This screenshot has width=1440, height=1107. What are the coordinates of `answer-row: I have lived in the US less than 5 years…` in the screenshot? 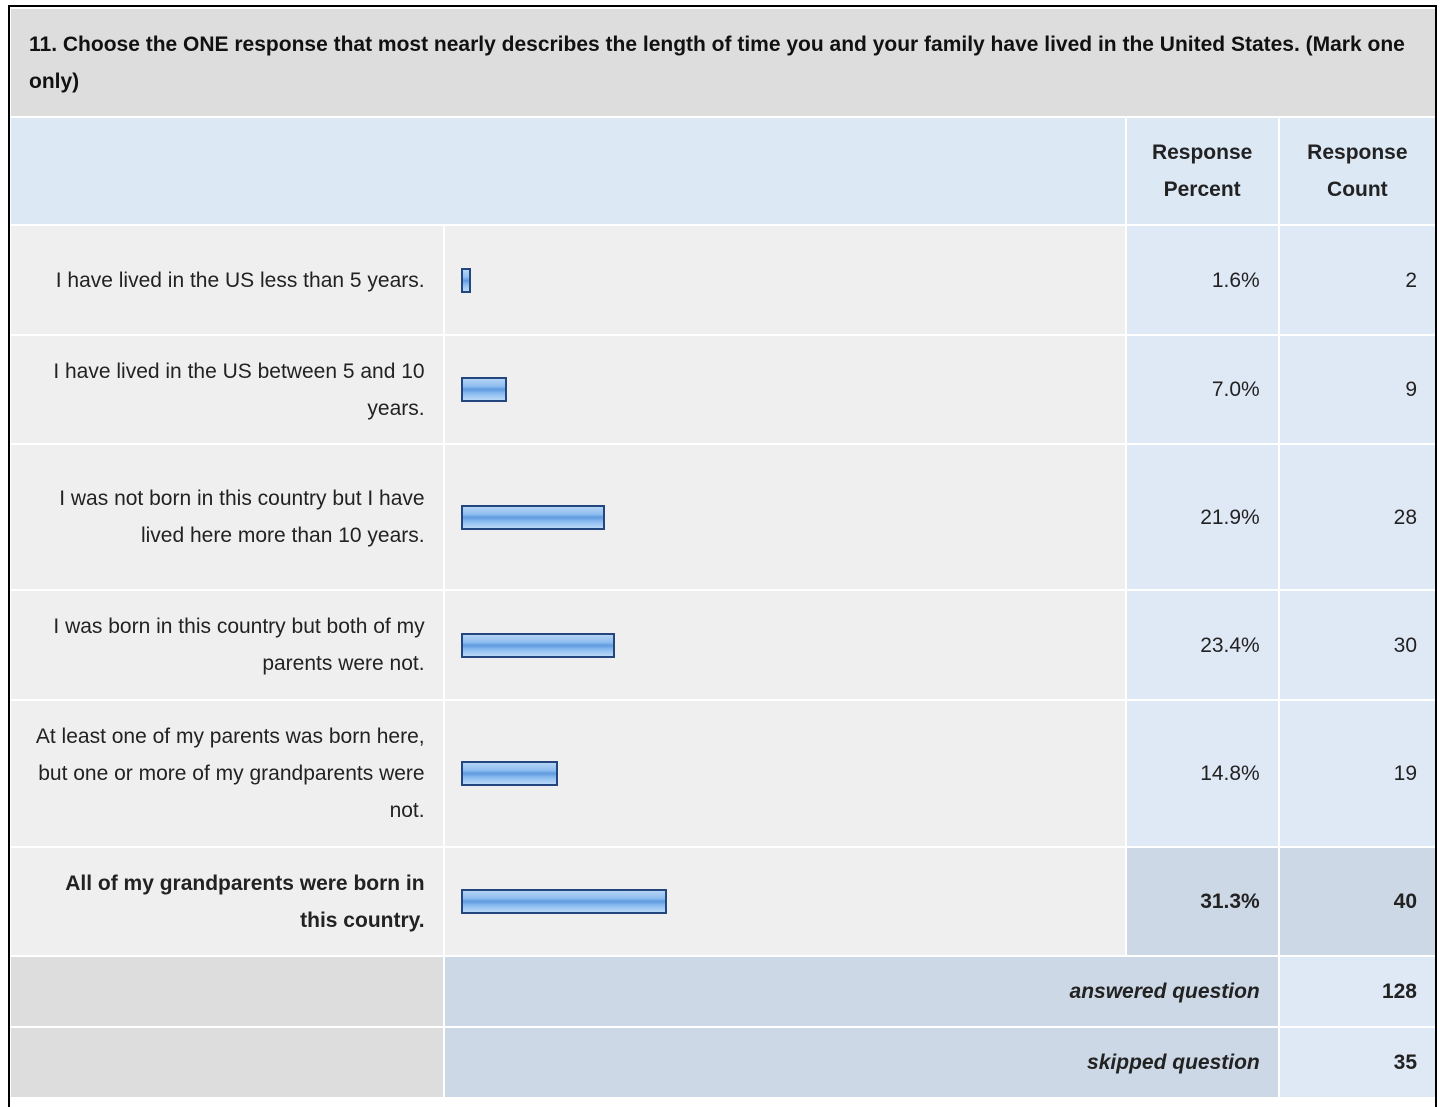 It's located at (723, 280).